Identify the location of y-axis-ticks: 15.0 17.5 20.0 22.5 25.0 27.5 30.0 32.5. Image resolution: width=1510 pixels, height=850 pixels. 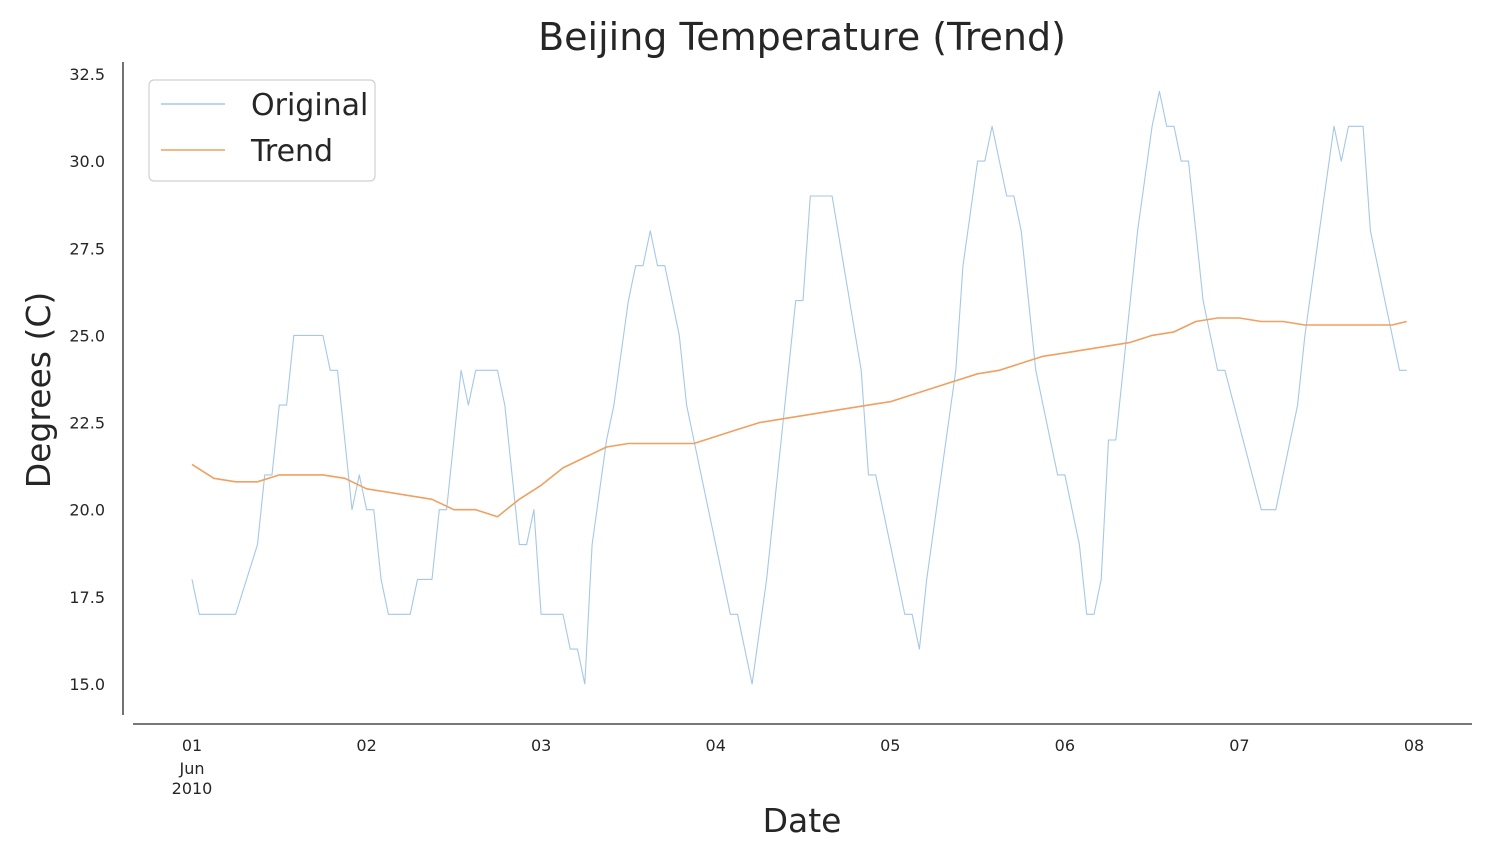
(87, 379).